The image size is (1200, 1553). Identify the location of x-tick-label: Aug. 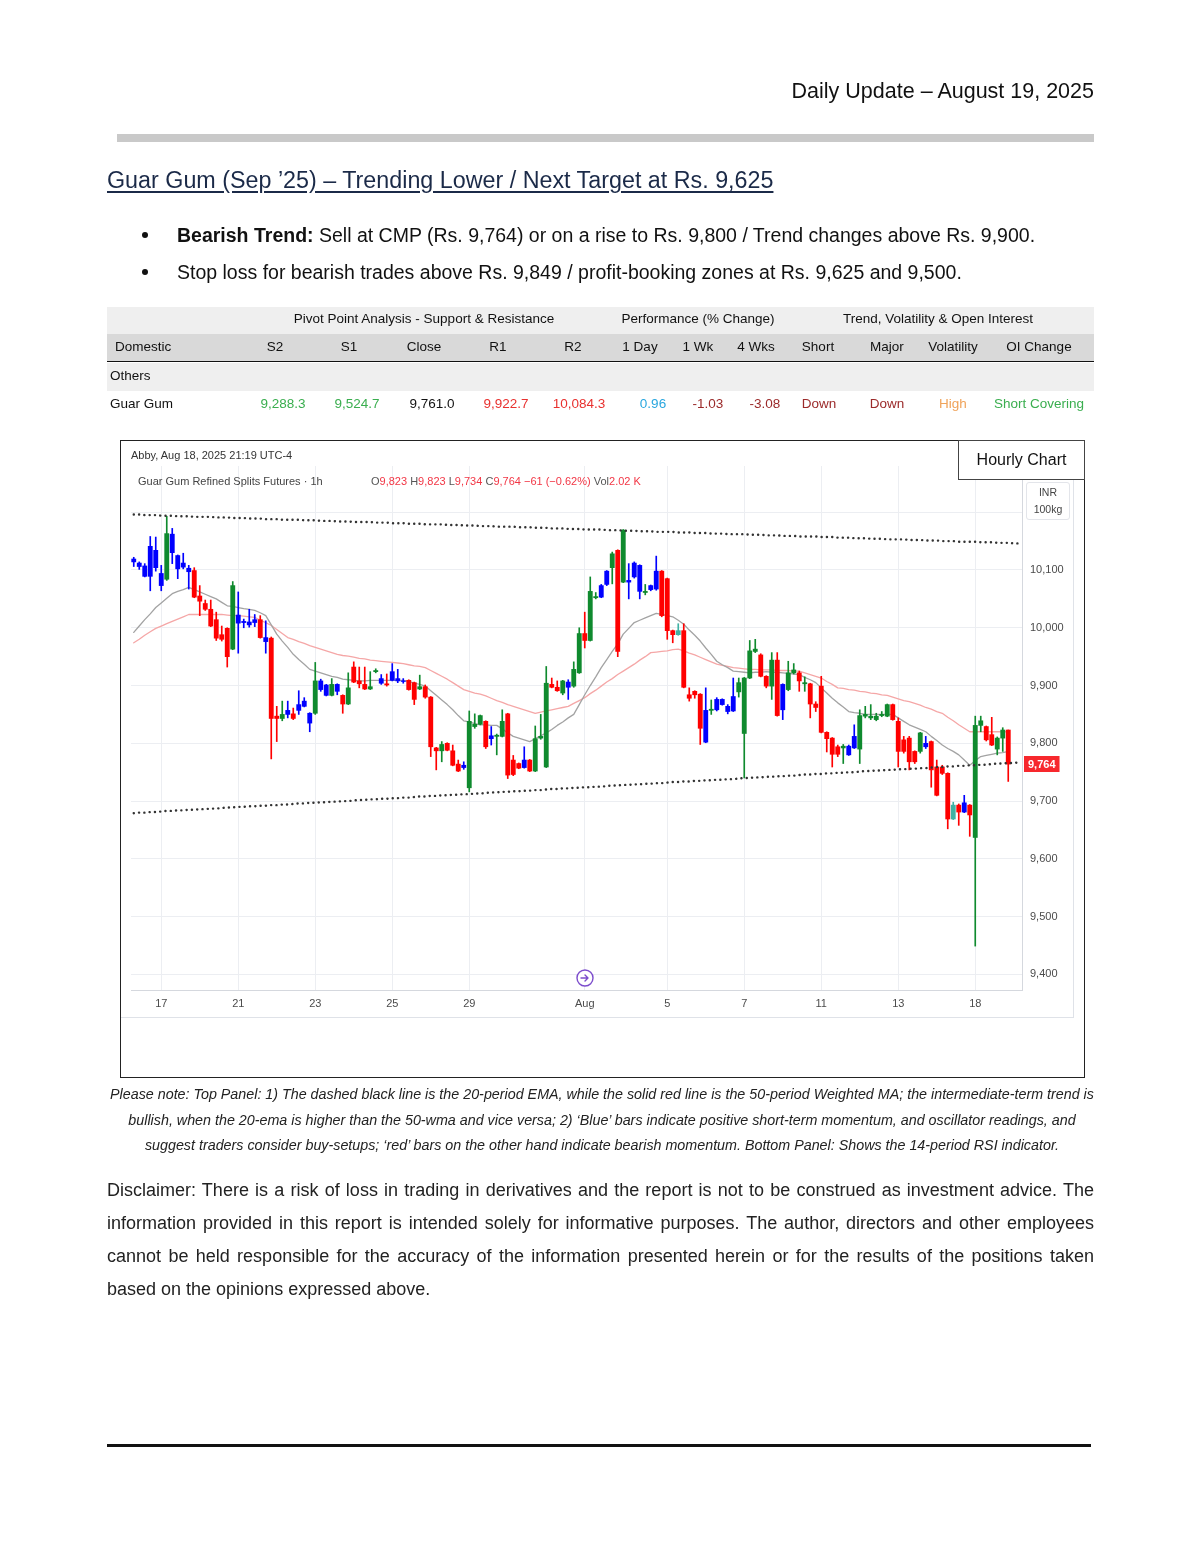
(584, 1002).